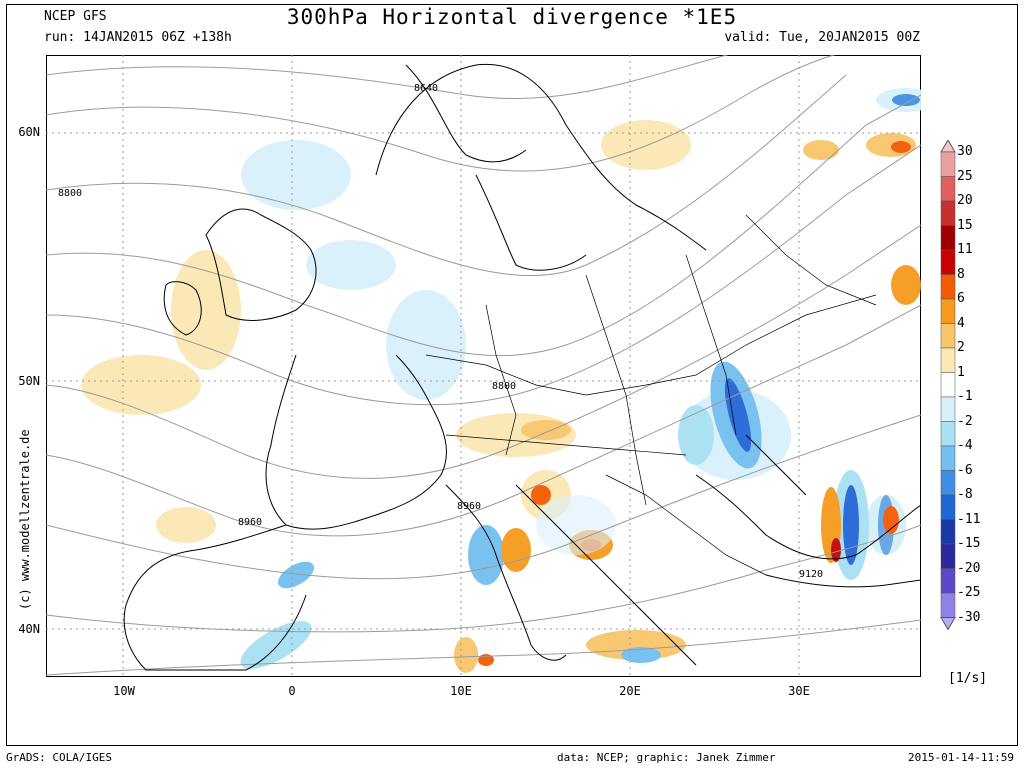 Image resolution: width=1024 pixels, height=768 pixels. Describe the element at coordinates (965, 225) in the screenshot. I see `colorbar-level-label: 15` at that location.